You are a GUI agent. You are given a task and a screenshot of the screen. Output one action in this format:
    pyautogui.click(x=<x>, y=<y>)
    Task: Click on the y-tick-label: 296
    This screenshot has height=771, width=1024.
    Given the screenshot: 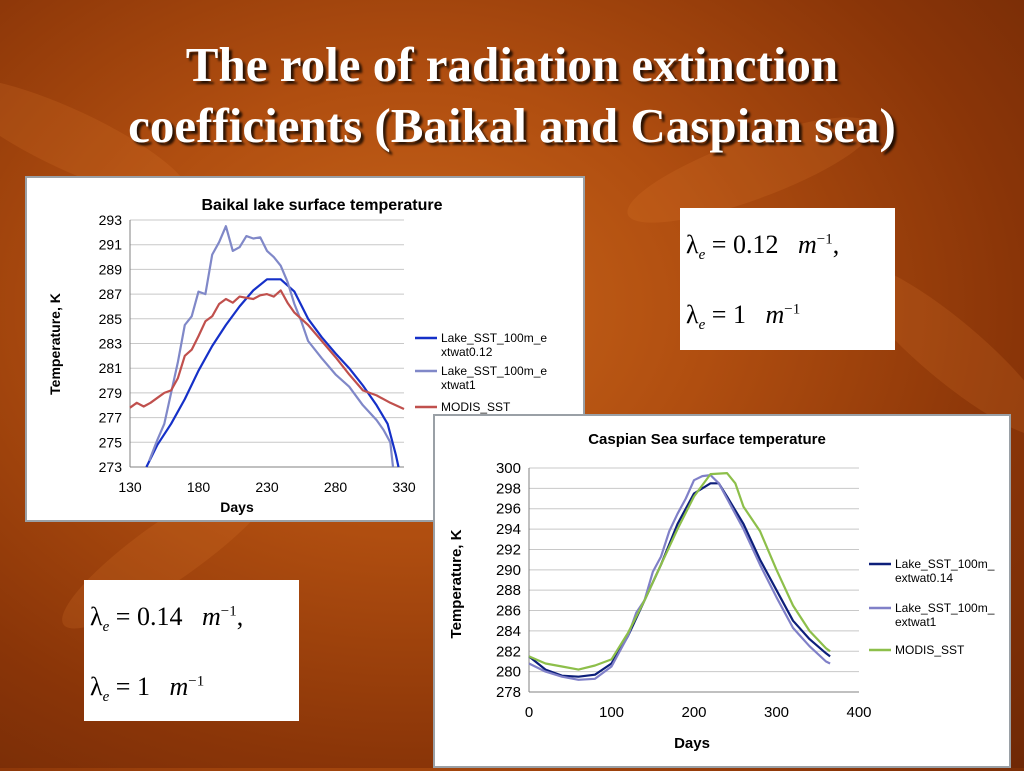 What is the action you would take?
    pyautogui.click(x=508, y=509)
    